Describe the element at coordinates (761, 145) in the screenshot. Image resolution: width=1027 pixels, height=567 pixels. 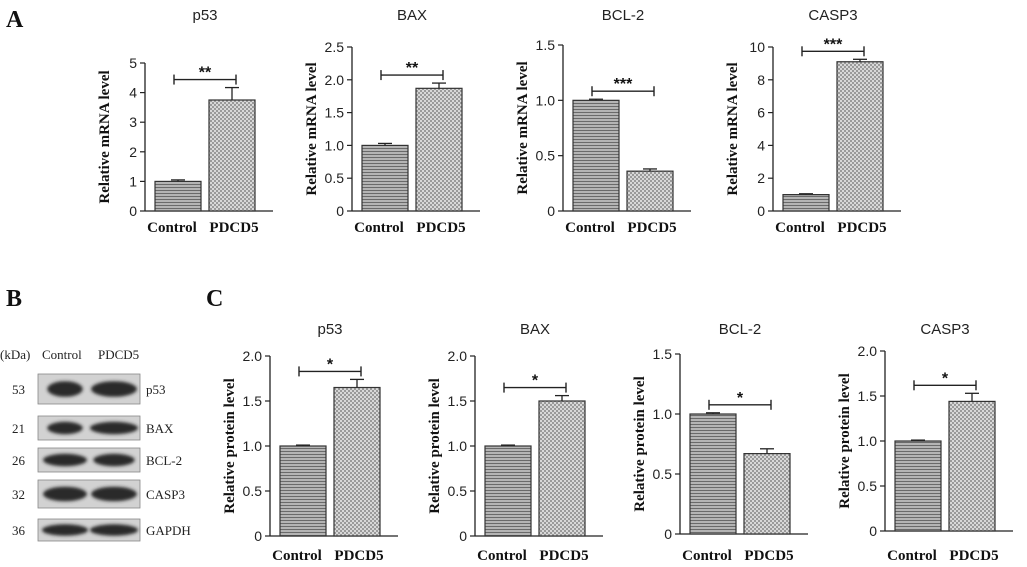
I see `y-tick-label: 4` at that location.